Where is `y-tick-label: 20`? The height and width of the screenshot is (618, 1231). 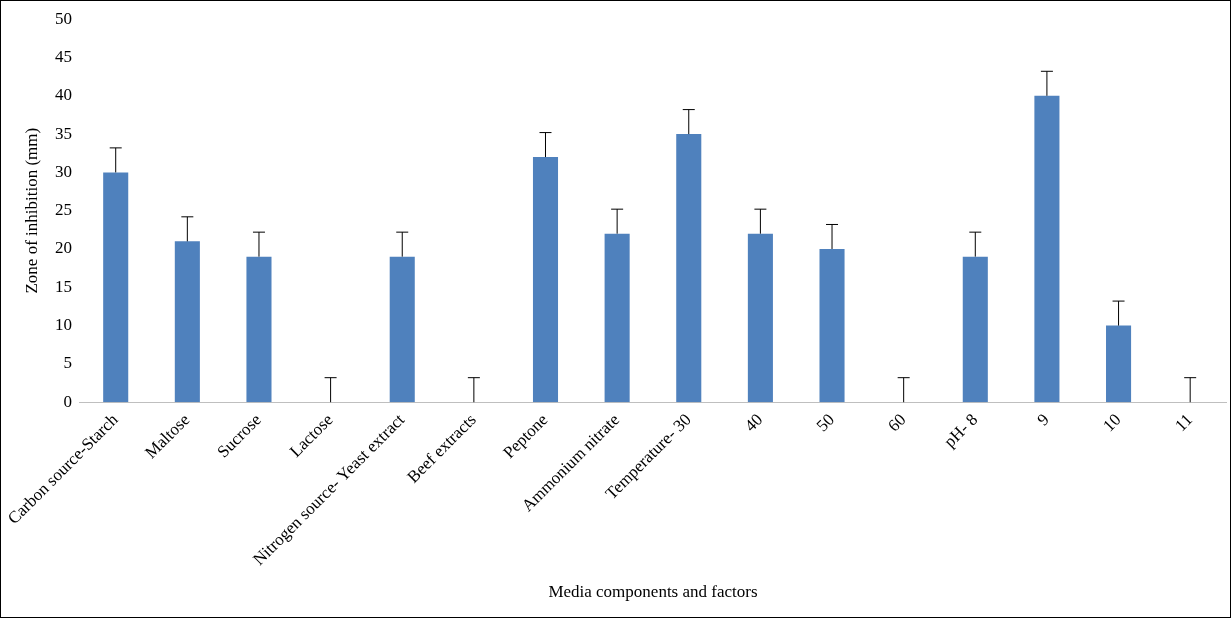
y-tick-label: 20 is located at coordinates (63, 248).